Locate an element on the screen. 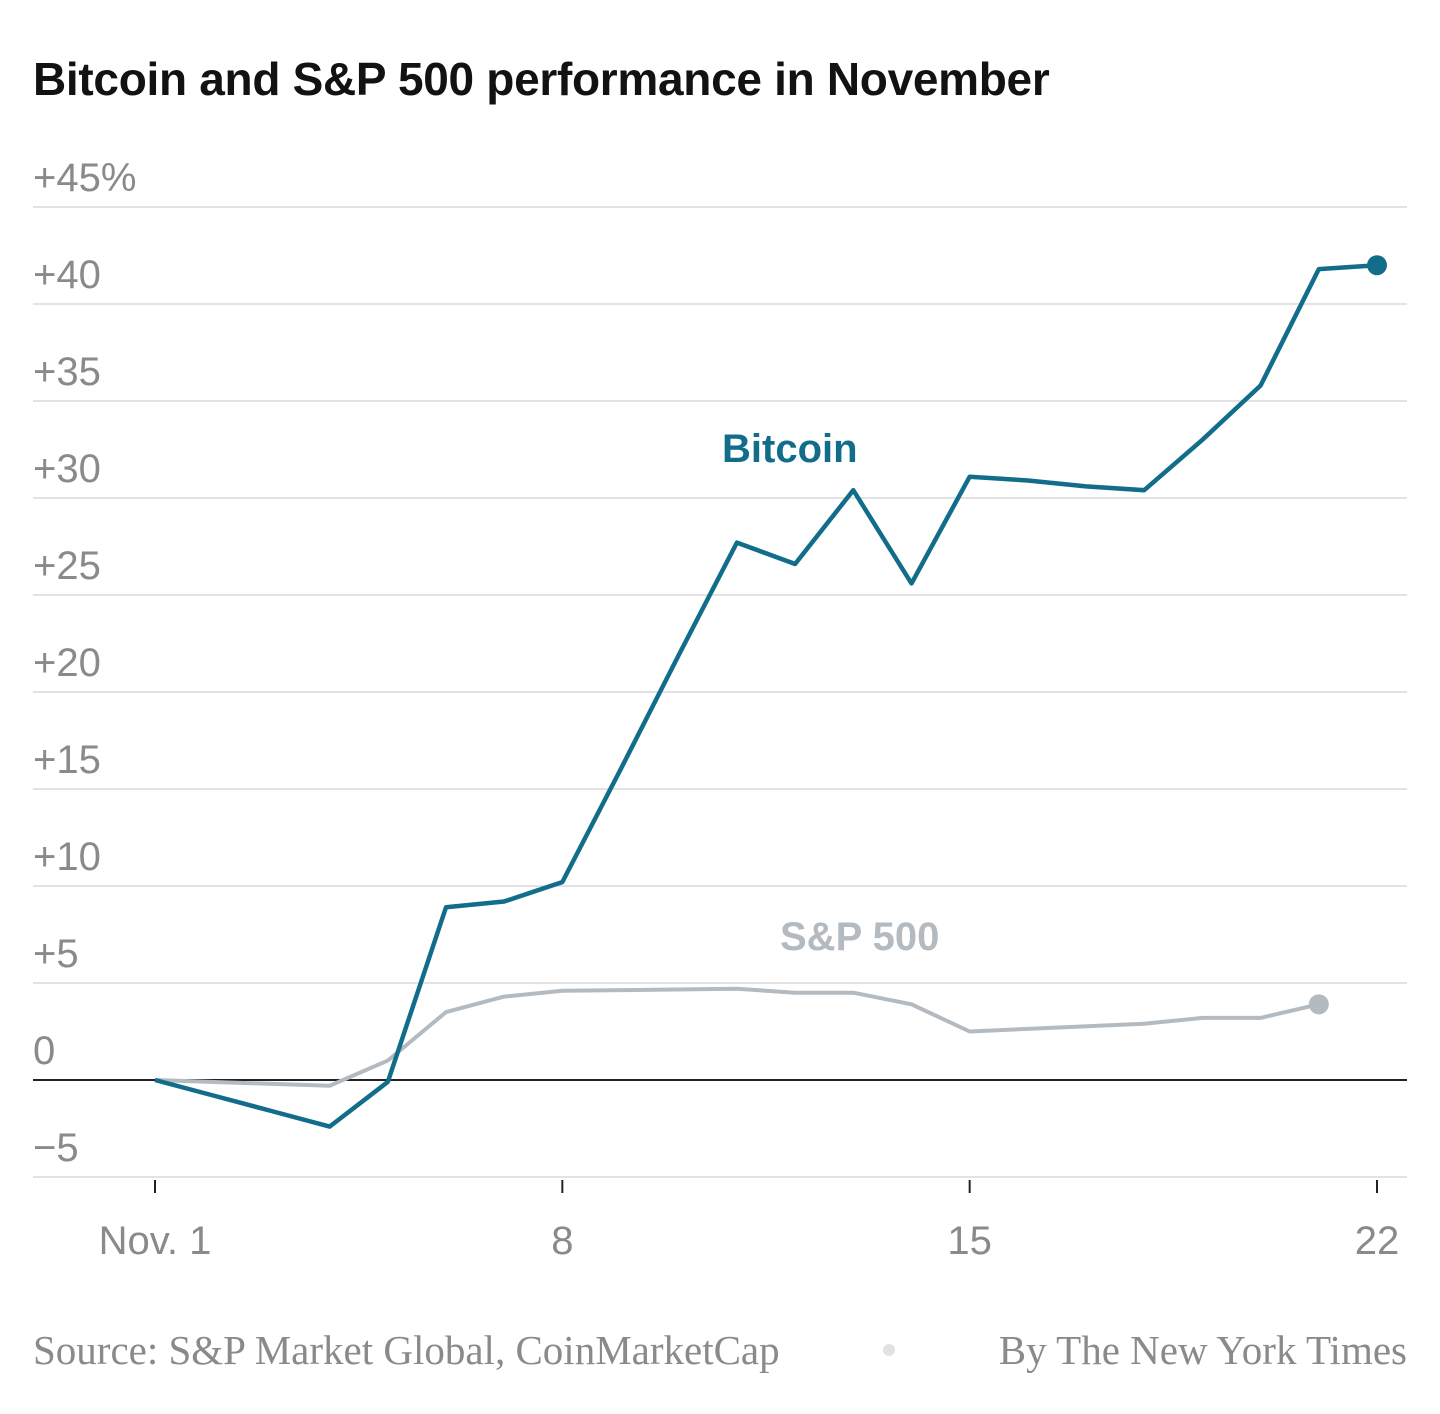 Image resolution: width=1440 pixels, height=1414 pixels. series-label-bitcoin: Bitcoin is located at coordinates (790, 449).